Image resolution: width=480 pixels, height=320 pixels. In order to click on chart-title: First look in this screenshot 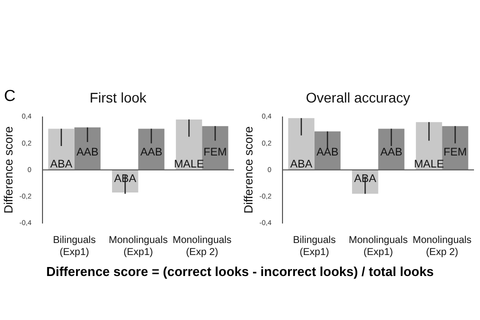, I will do `click(119, 97)`.